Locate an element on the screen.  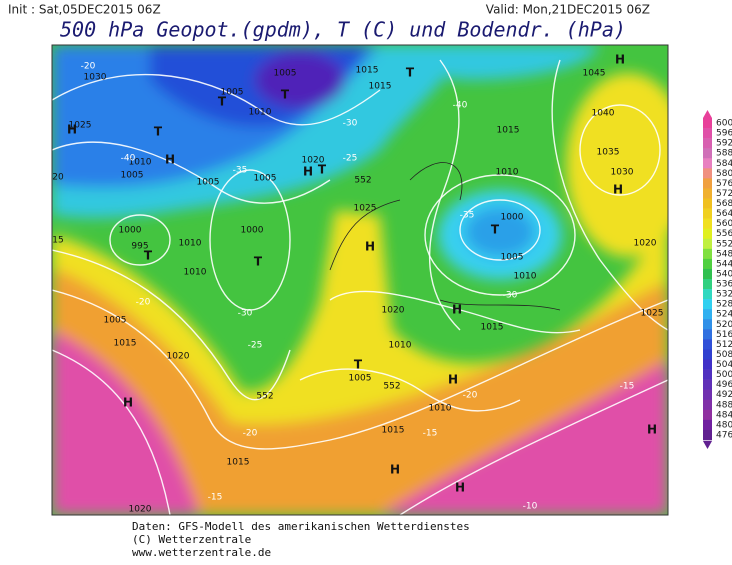
isobar-label: 15 is located at coordinates (57, 241).